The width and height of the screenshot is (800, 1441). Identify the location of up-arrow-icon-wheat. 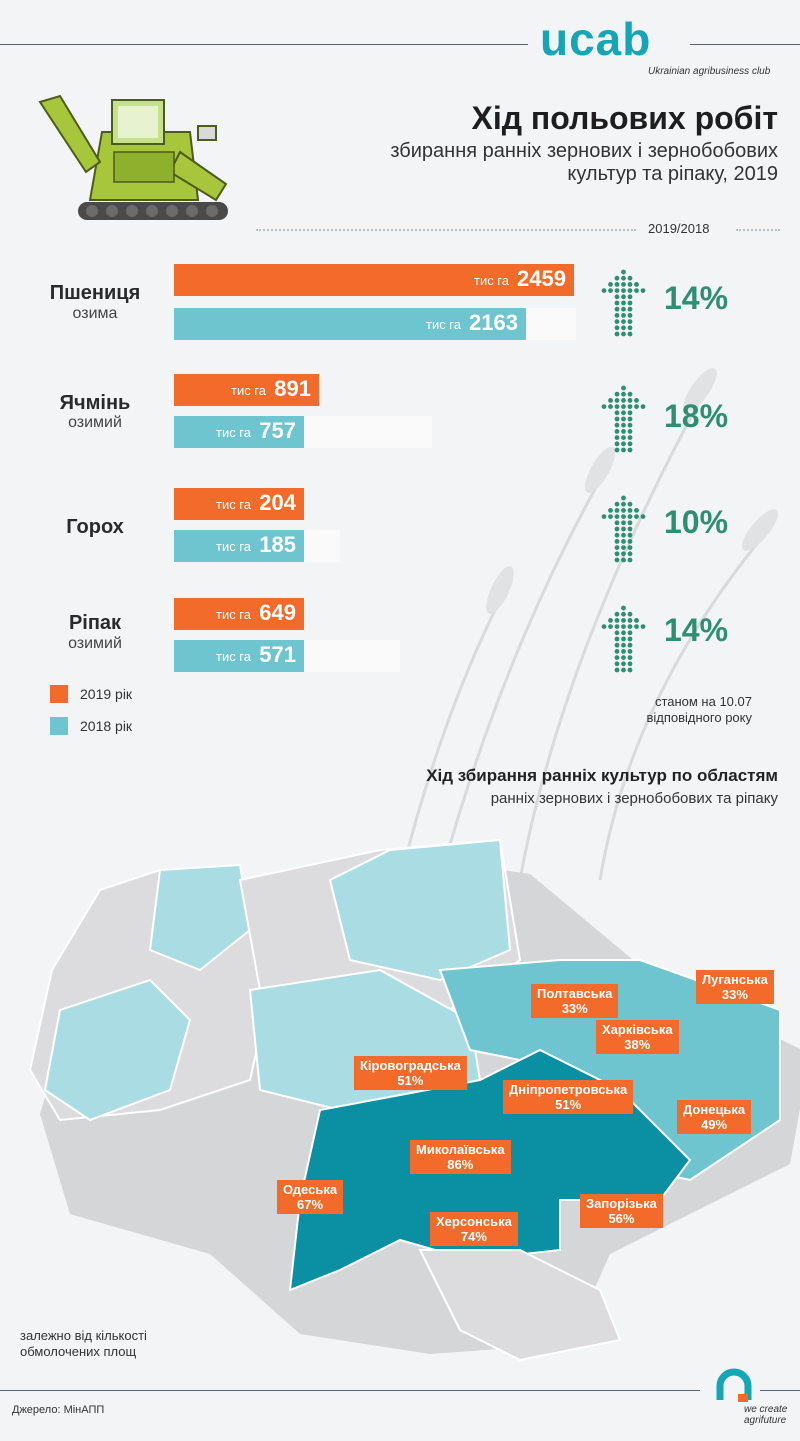
(623, 303).